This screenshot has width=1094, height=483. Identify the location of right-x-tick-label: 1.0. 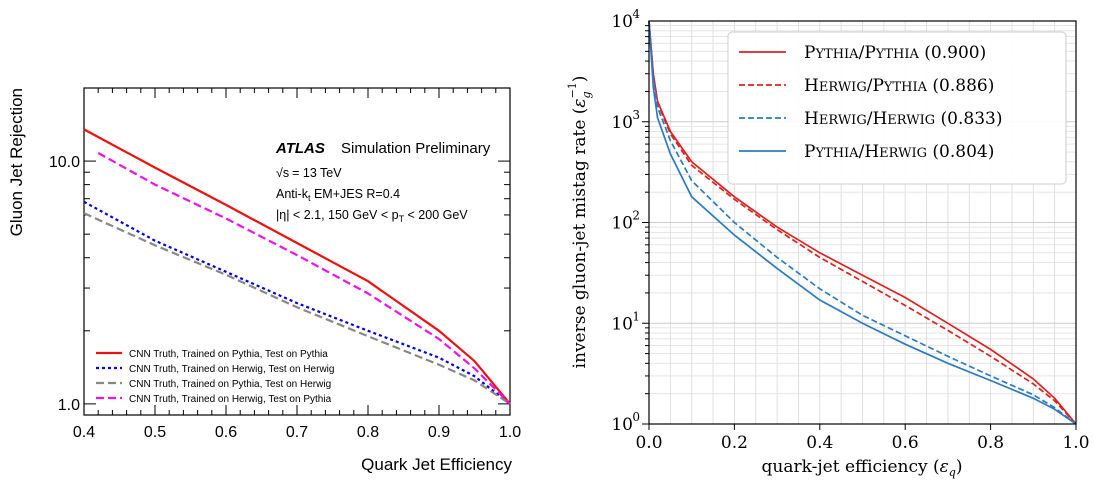
(1075, 443).